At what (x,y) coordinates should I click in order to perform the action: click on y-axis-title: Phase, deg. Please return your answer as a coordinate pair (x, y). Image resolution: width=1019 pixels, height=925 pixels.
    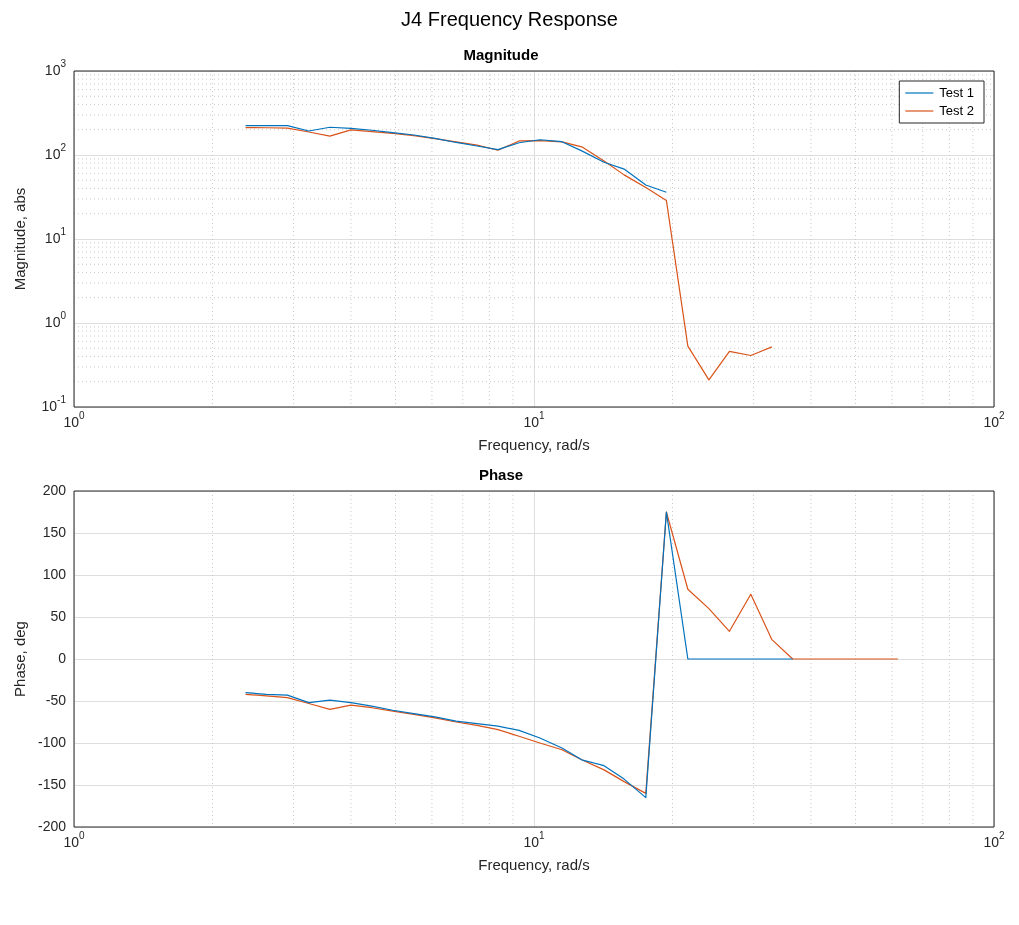
    Looking at the image, I should click on (20, 659).